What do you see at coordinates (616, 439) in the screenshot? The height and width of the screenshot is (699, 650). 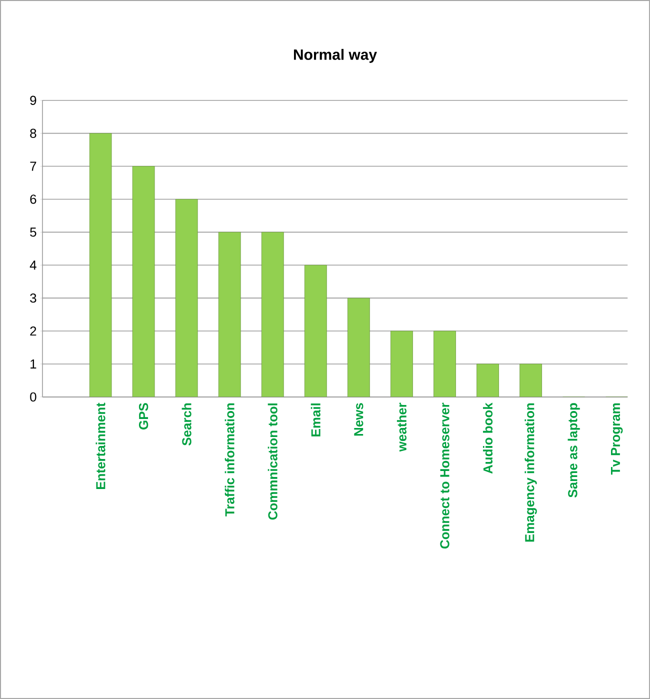 I see `x-tick-label: Tv Program` at bounding box center [616, 439].